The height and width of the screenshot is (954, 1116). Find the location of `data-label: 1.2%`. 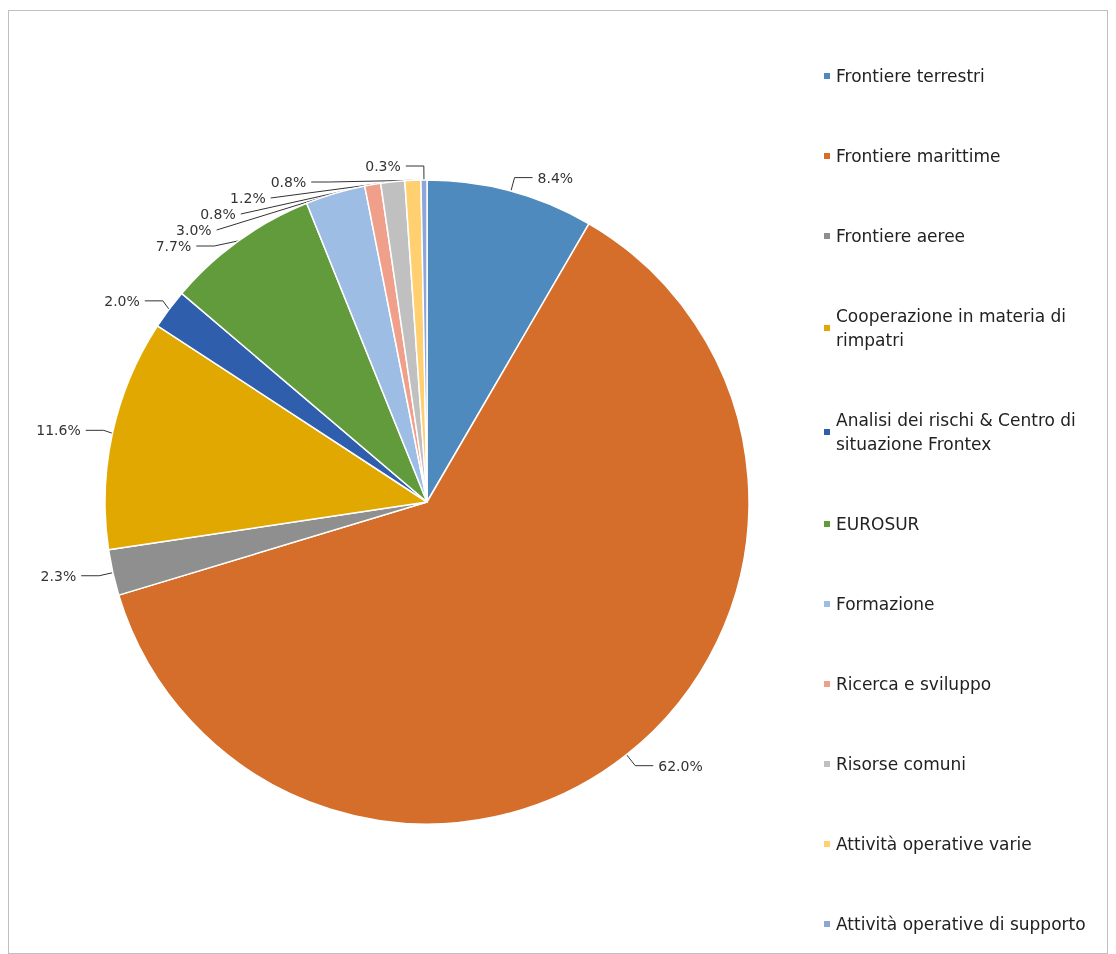

data-label: 1.2% is located at coordinates (248, 198).